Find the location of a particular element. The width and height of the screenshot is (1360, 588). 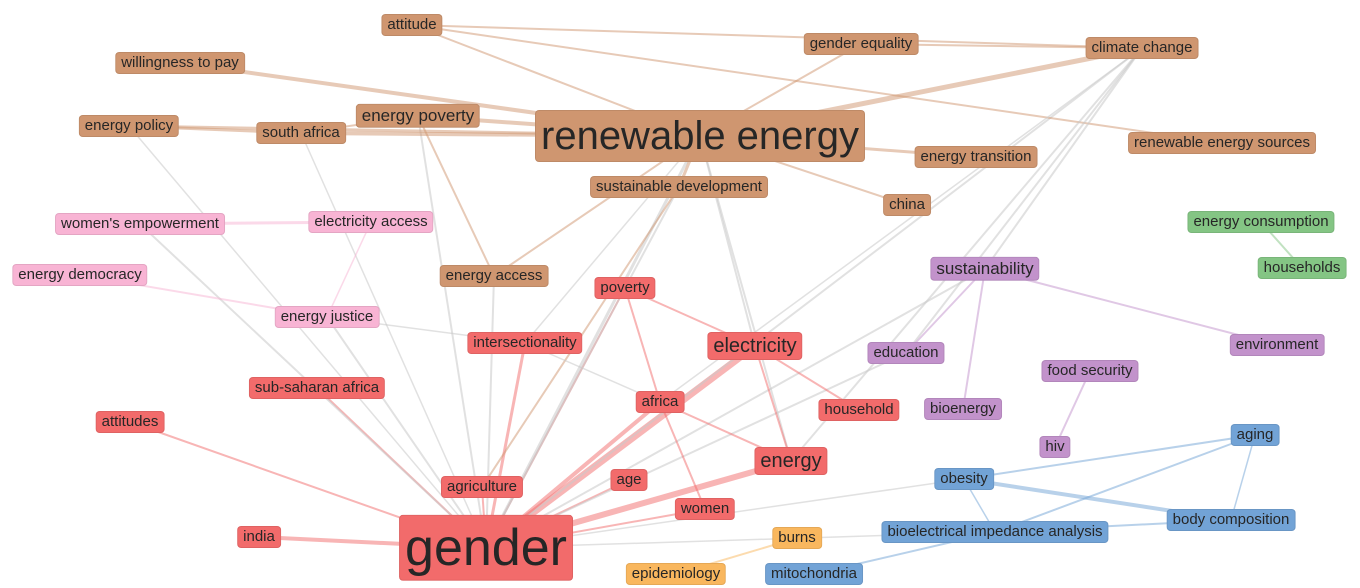

node-label: energy democracy is located at coordinates (80, 275).